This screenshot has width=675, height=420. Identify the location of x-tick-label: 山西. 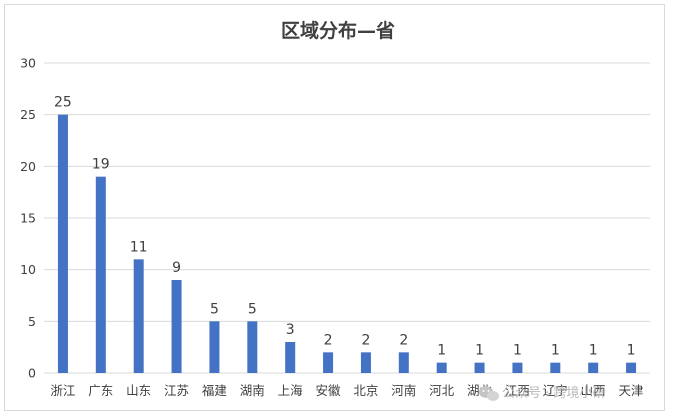
(593, 390).